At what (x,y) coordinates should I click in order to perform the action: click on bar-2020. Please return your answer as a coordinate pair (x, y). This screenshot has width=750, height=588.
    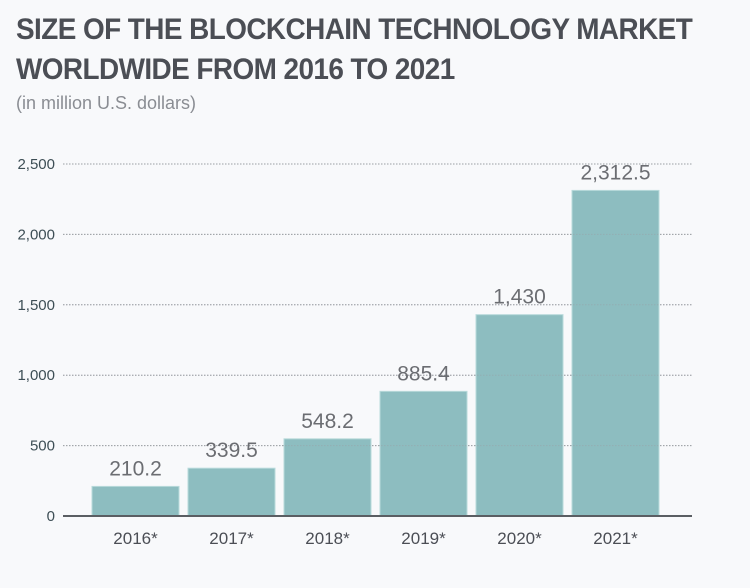
    Looking at the image, I should click on (519, 415).